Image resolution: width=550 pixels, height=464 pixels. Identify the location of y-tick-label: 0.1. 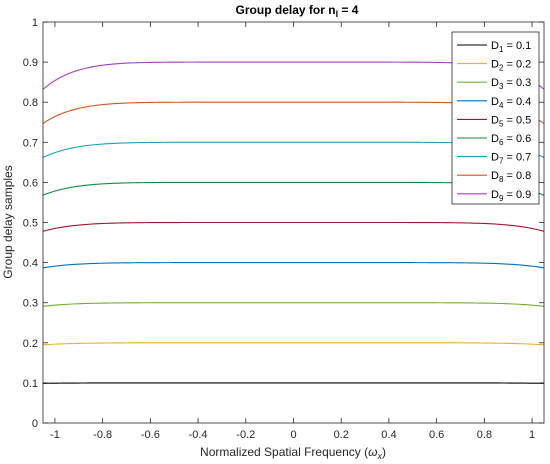
(30, 384).